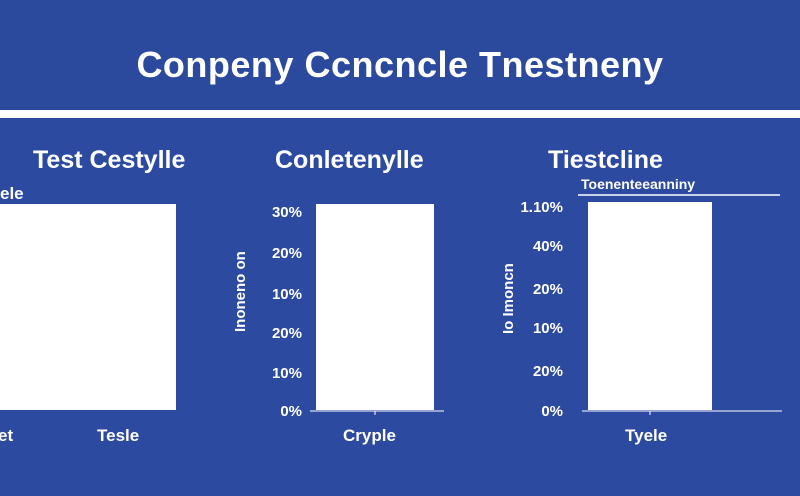 The width and height of the screenshot is (800, 496). Describe the element at coordinates (291, 411) in the screenshot. I see `chart-2-y-tick: 0%` at that location.